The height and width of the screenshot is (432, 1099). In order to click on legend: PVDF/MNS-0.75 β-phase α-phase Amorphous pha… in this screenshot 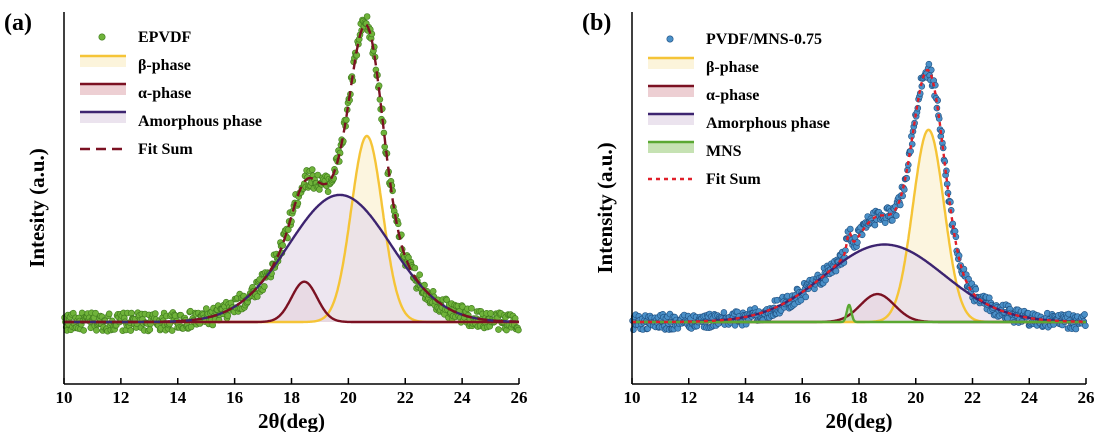, I will do `click(739, 109)`.